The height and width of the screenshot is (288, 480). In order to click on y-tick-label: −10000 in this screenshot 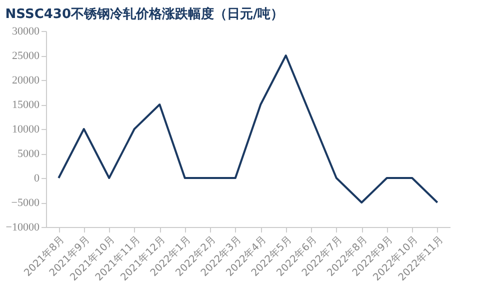, I will do `click(23, 228)`.